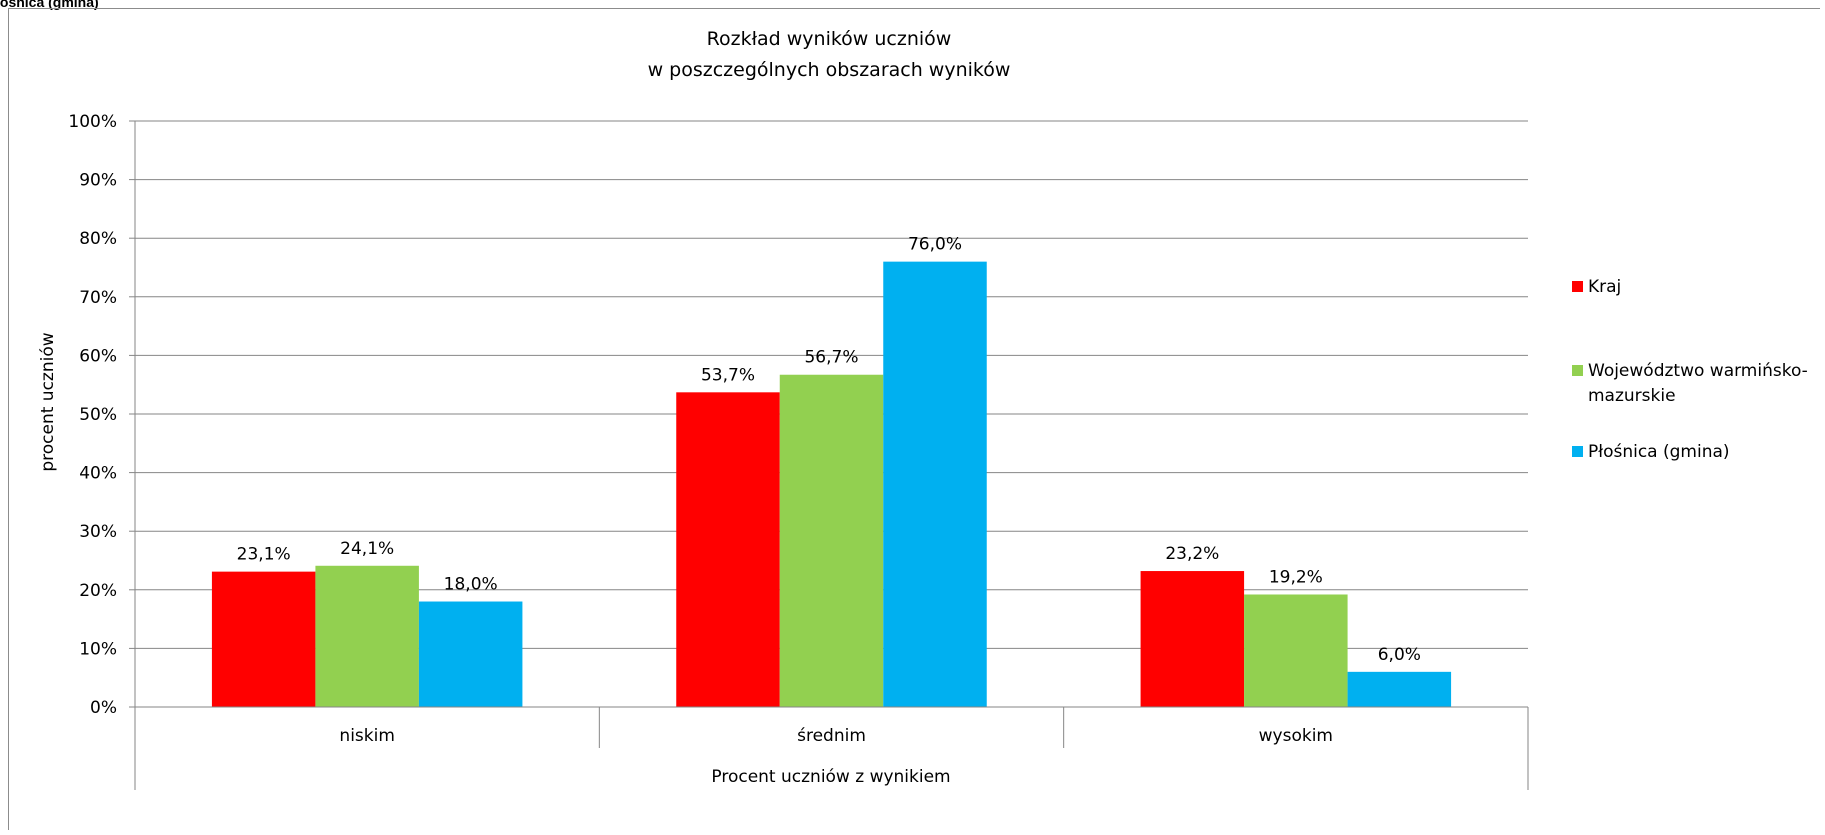 Image resolution: width=1825 pixels, height=835 pixels. Describe the element at coordinates (829, 70) in the screenshot. I see `chart-title-line-2: w poszczególnych obszarach wyników` at that location.